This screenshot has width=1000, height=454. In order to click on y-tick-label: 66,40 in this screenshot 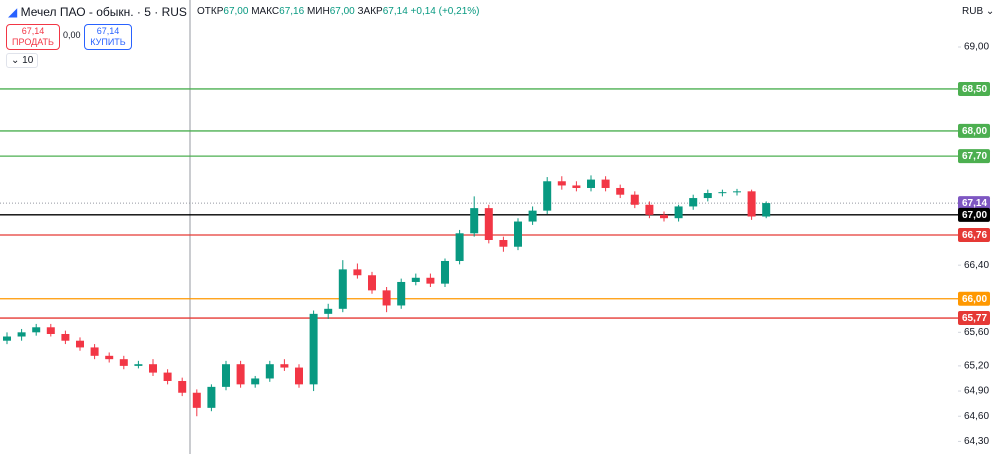, I will do `click(976, 265)`.